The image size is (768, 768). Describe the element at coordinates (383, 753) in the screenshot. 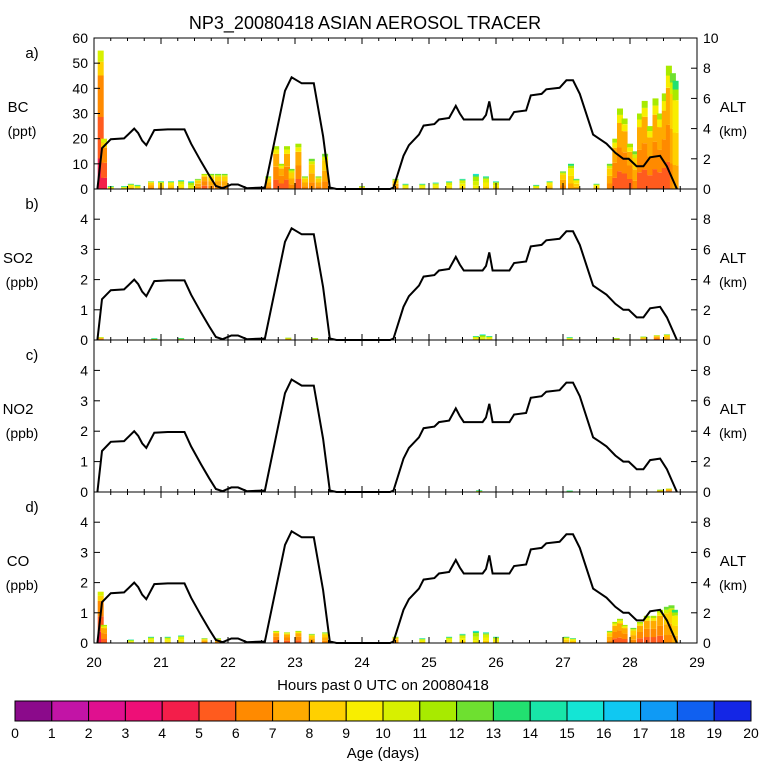

I see `colorbar-title: Age (days)` at that location.